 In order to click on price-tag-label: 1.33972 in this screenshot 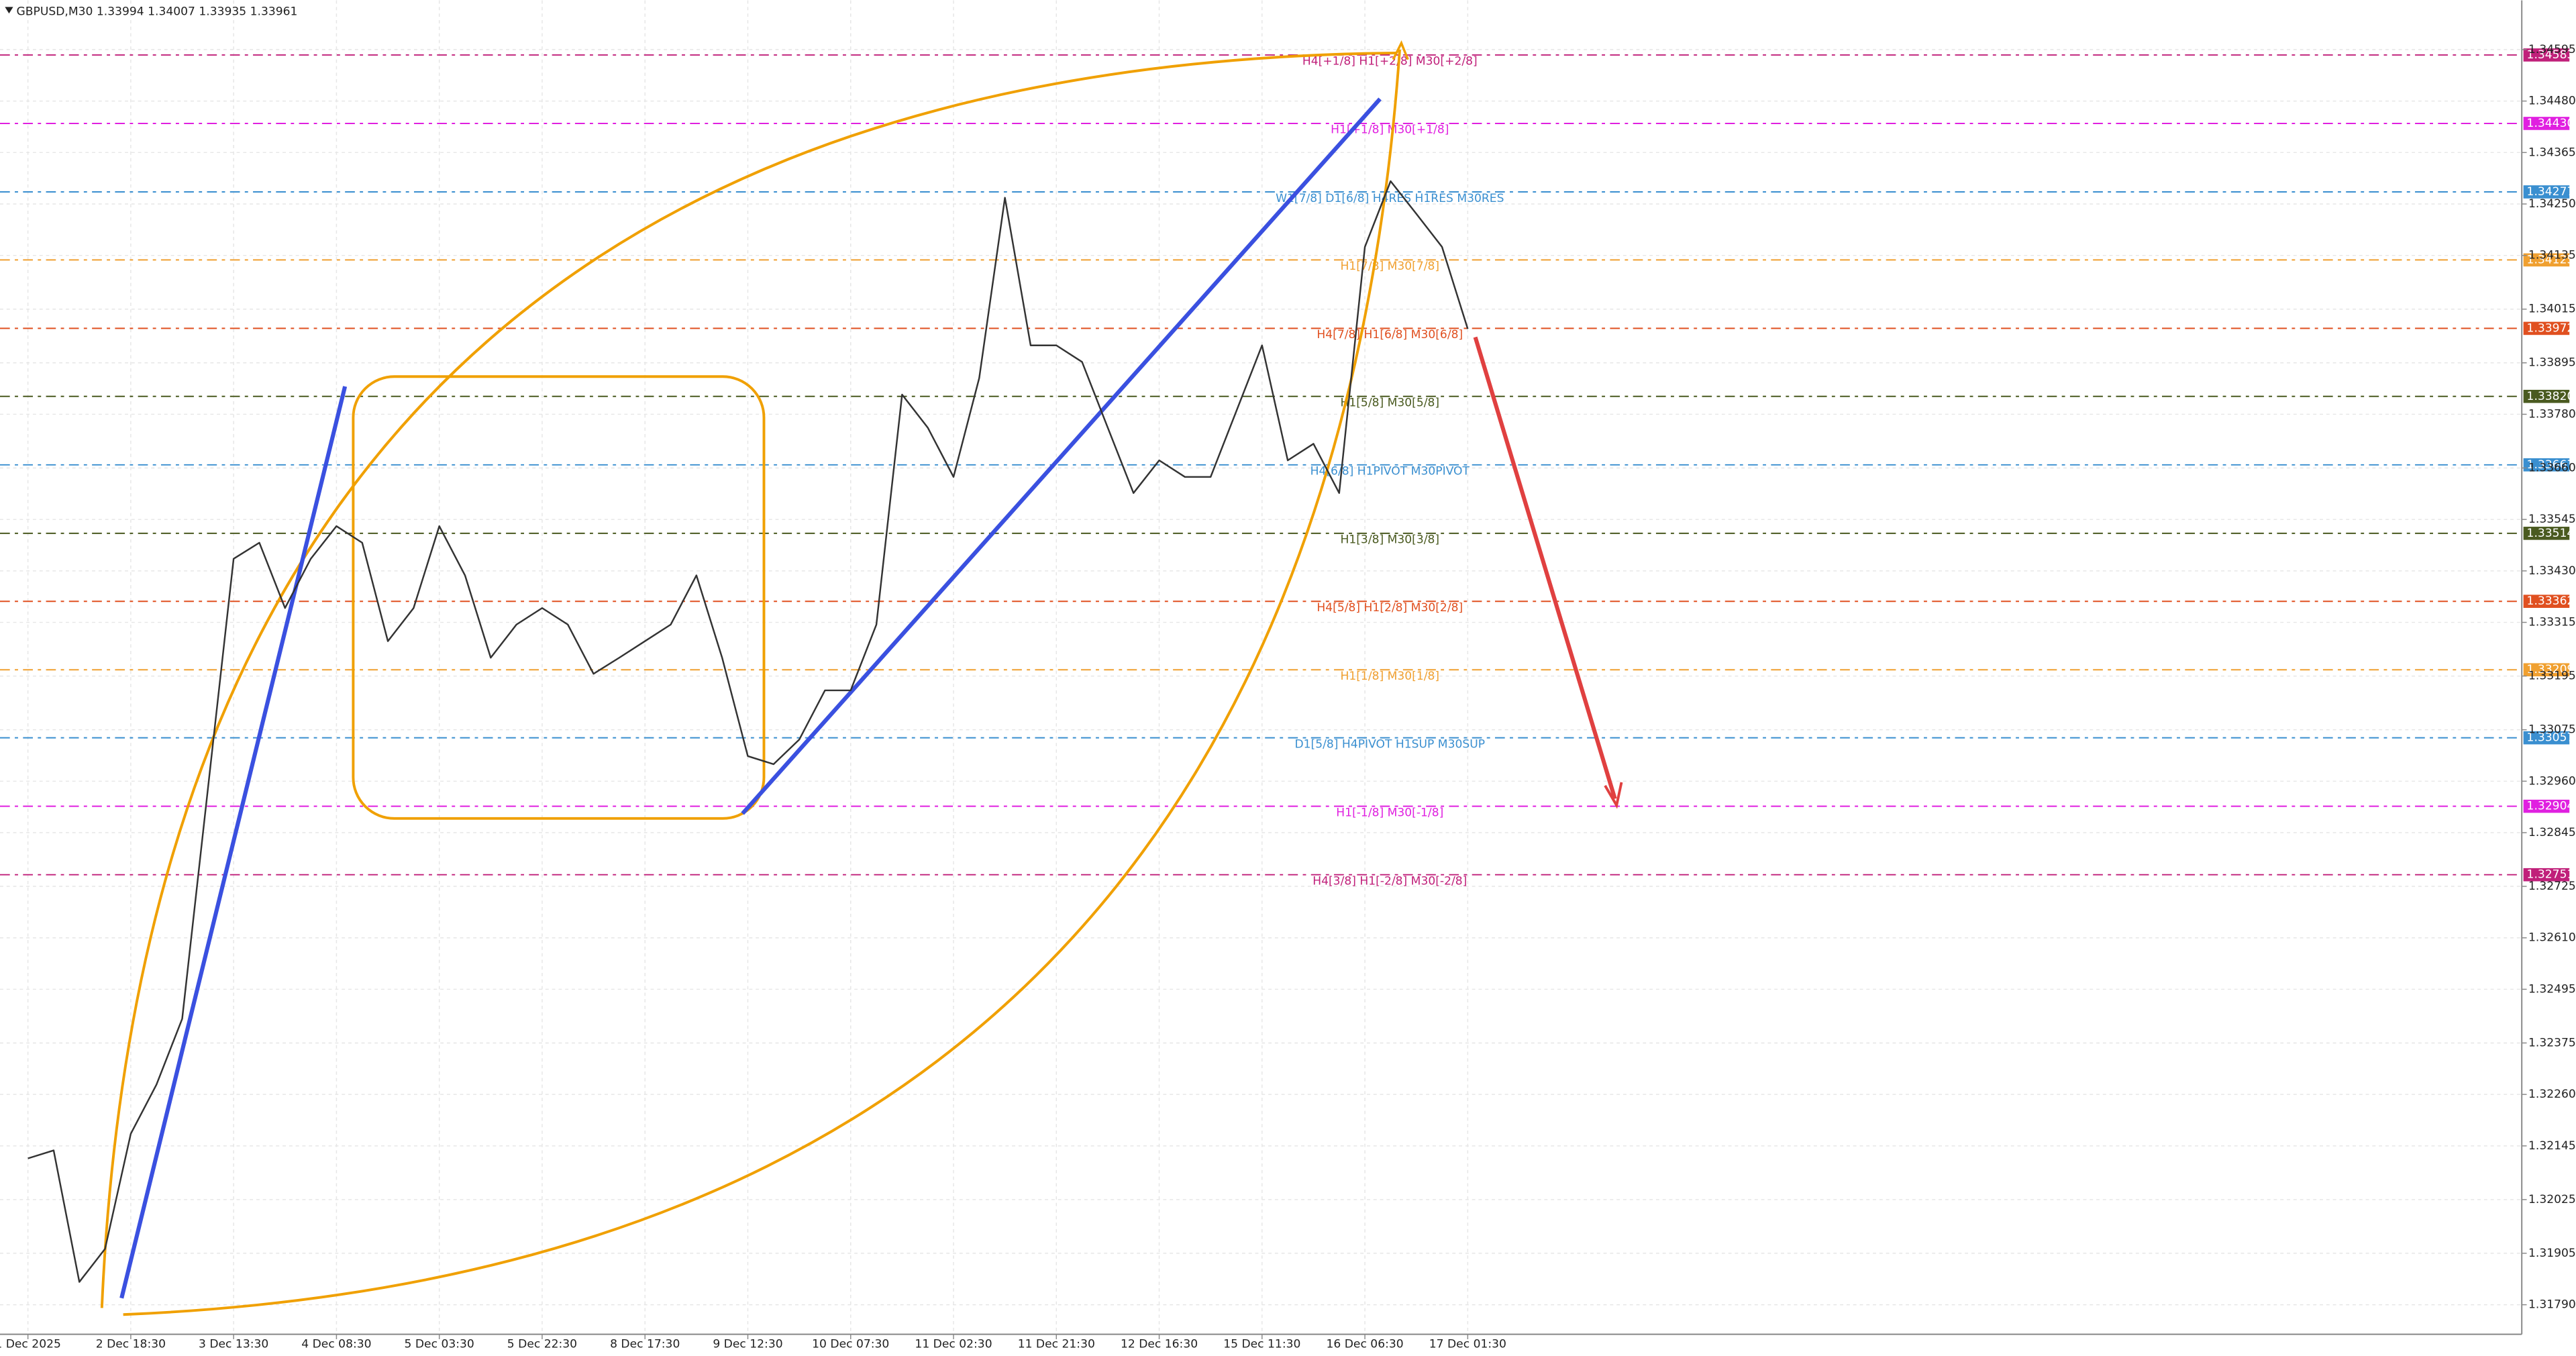, I will do `click(2551, 328)`.